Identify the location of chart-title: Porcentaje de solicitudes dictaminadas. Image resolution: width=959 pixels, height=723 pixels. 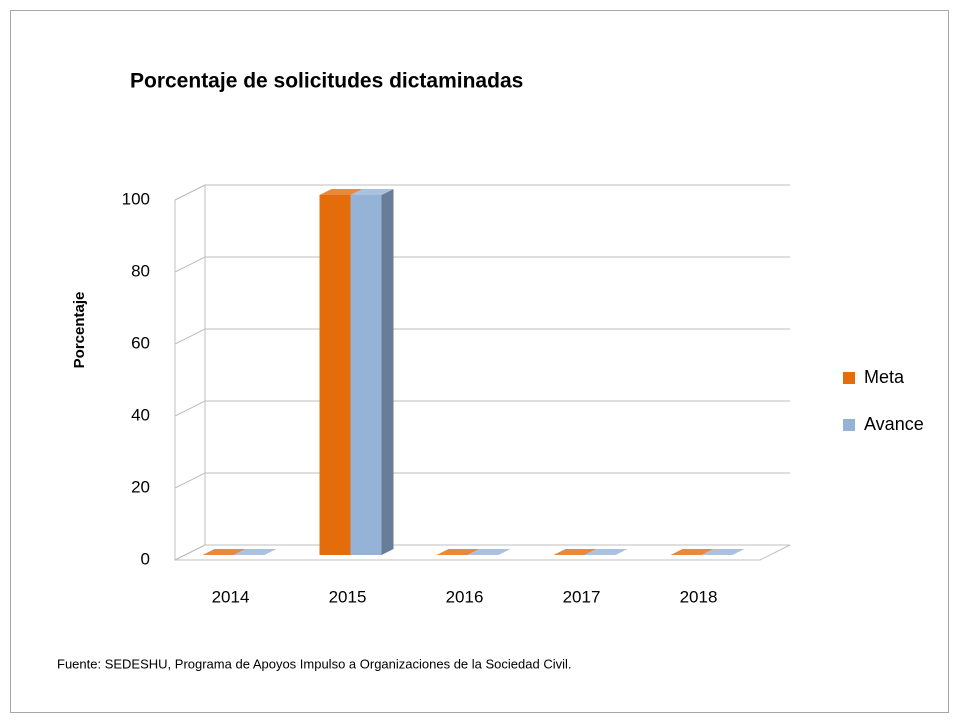
(326, 81).